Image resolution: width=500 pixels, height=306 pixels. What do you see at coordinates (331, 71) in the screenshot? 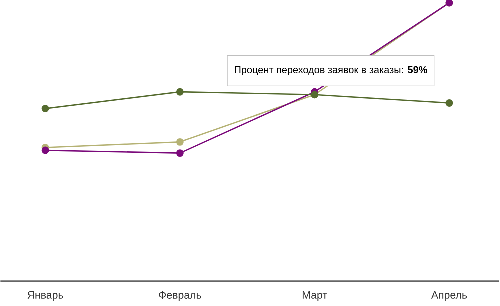
I see `annotation: Процент переходов заявок в заказы: 59%` at bounding box center [331, 71].